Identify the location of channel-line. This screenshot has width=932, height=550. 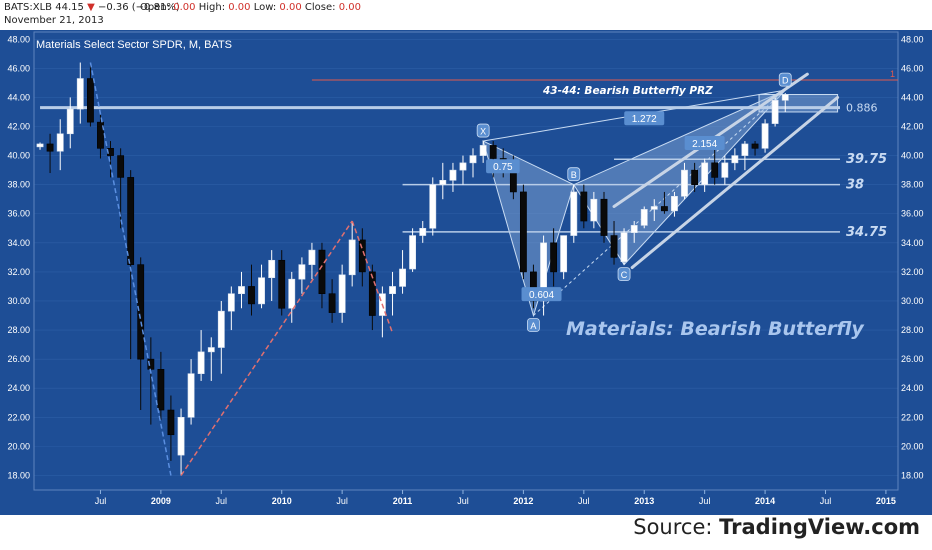
(735, 182).